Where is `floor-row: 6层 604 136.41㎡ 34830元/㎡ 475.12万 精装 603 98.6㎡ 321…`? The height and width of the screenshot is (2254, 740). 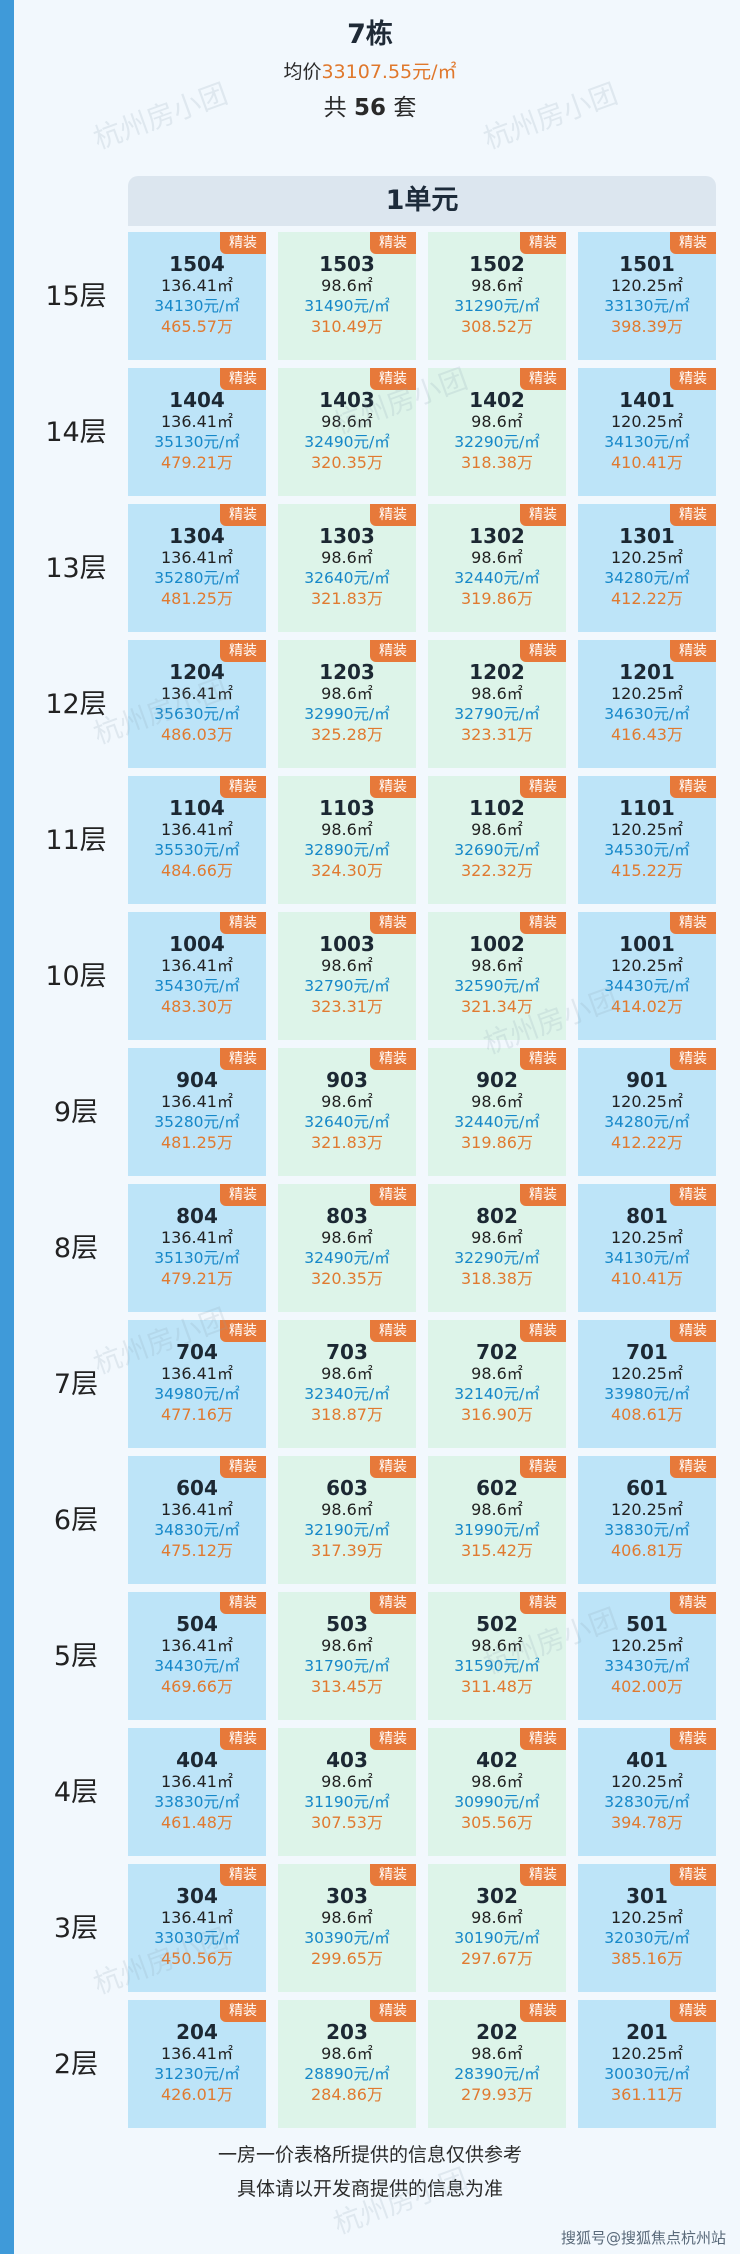 floor-row: 6层 604 136.41㎡ 34830元/㎡ 475.12万 精装 603 98.6㎡ 321… is located at coordinates (370, 1521).